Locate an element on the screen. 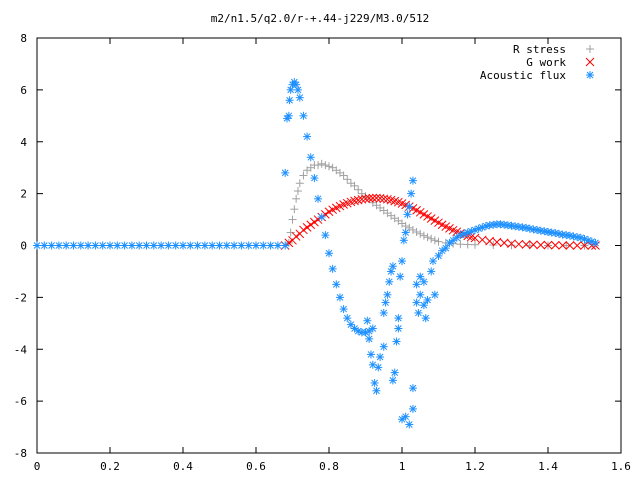 The width and height of the screenshot is (640, 480). x-tick-label: 0.4 is located at coordinates (183, 466).